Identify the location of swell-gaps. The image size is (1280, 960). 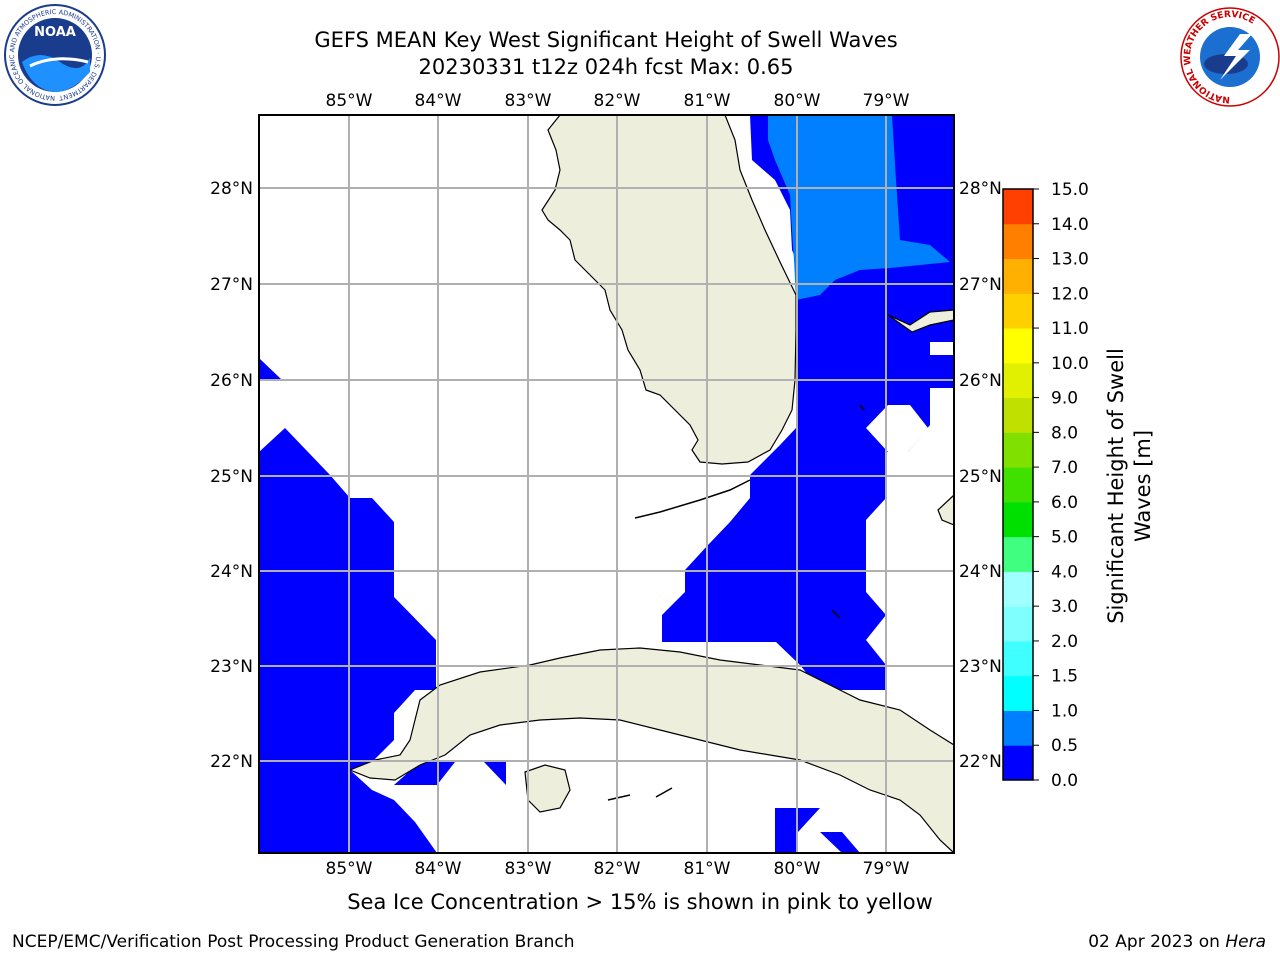
(876, 597).